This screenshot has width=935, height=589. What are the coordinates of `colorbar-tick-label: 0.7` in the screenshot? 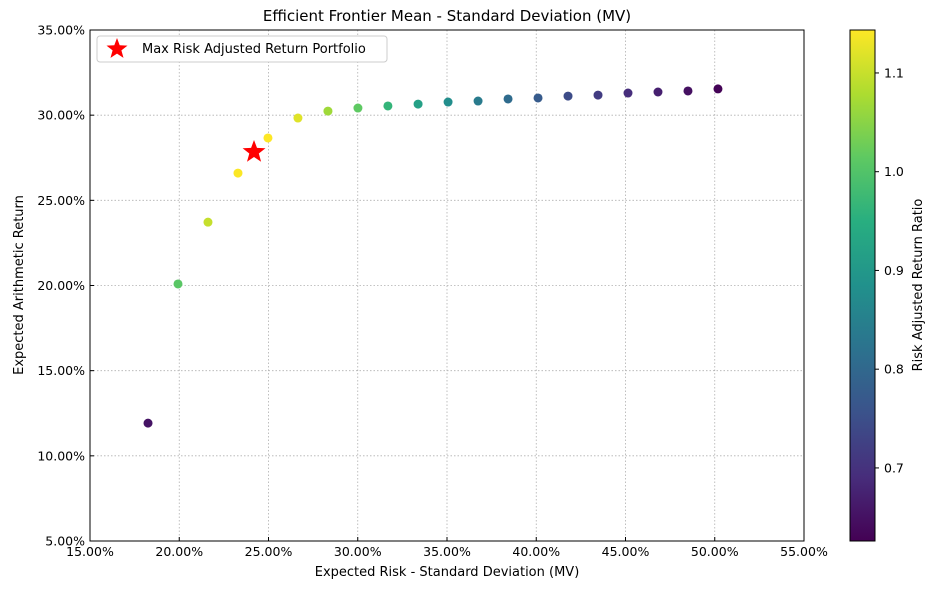 It's located at (894, 467).